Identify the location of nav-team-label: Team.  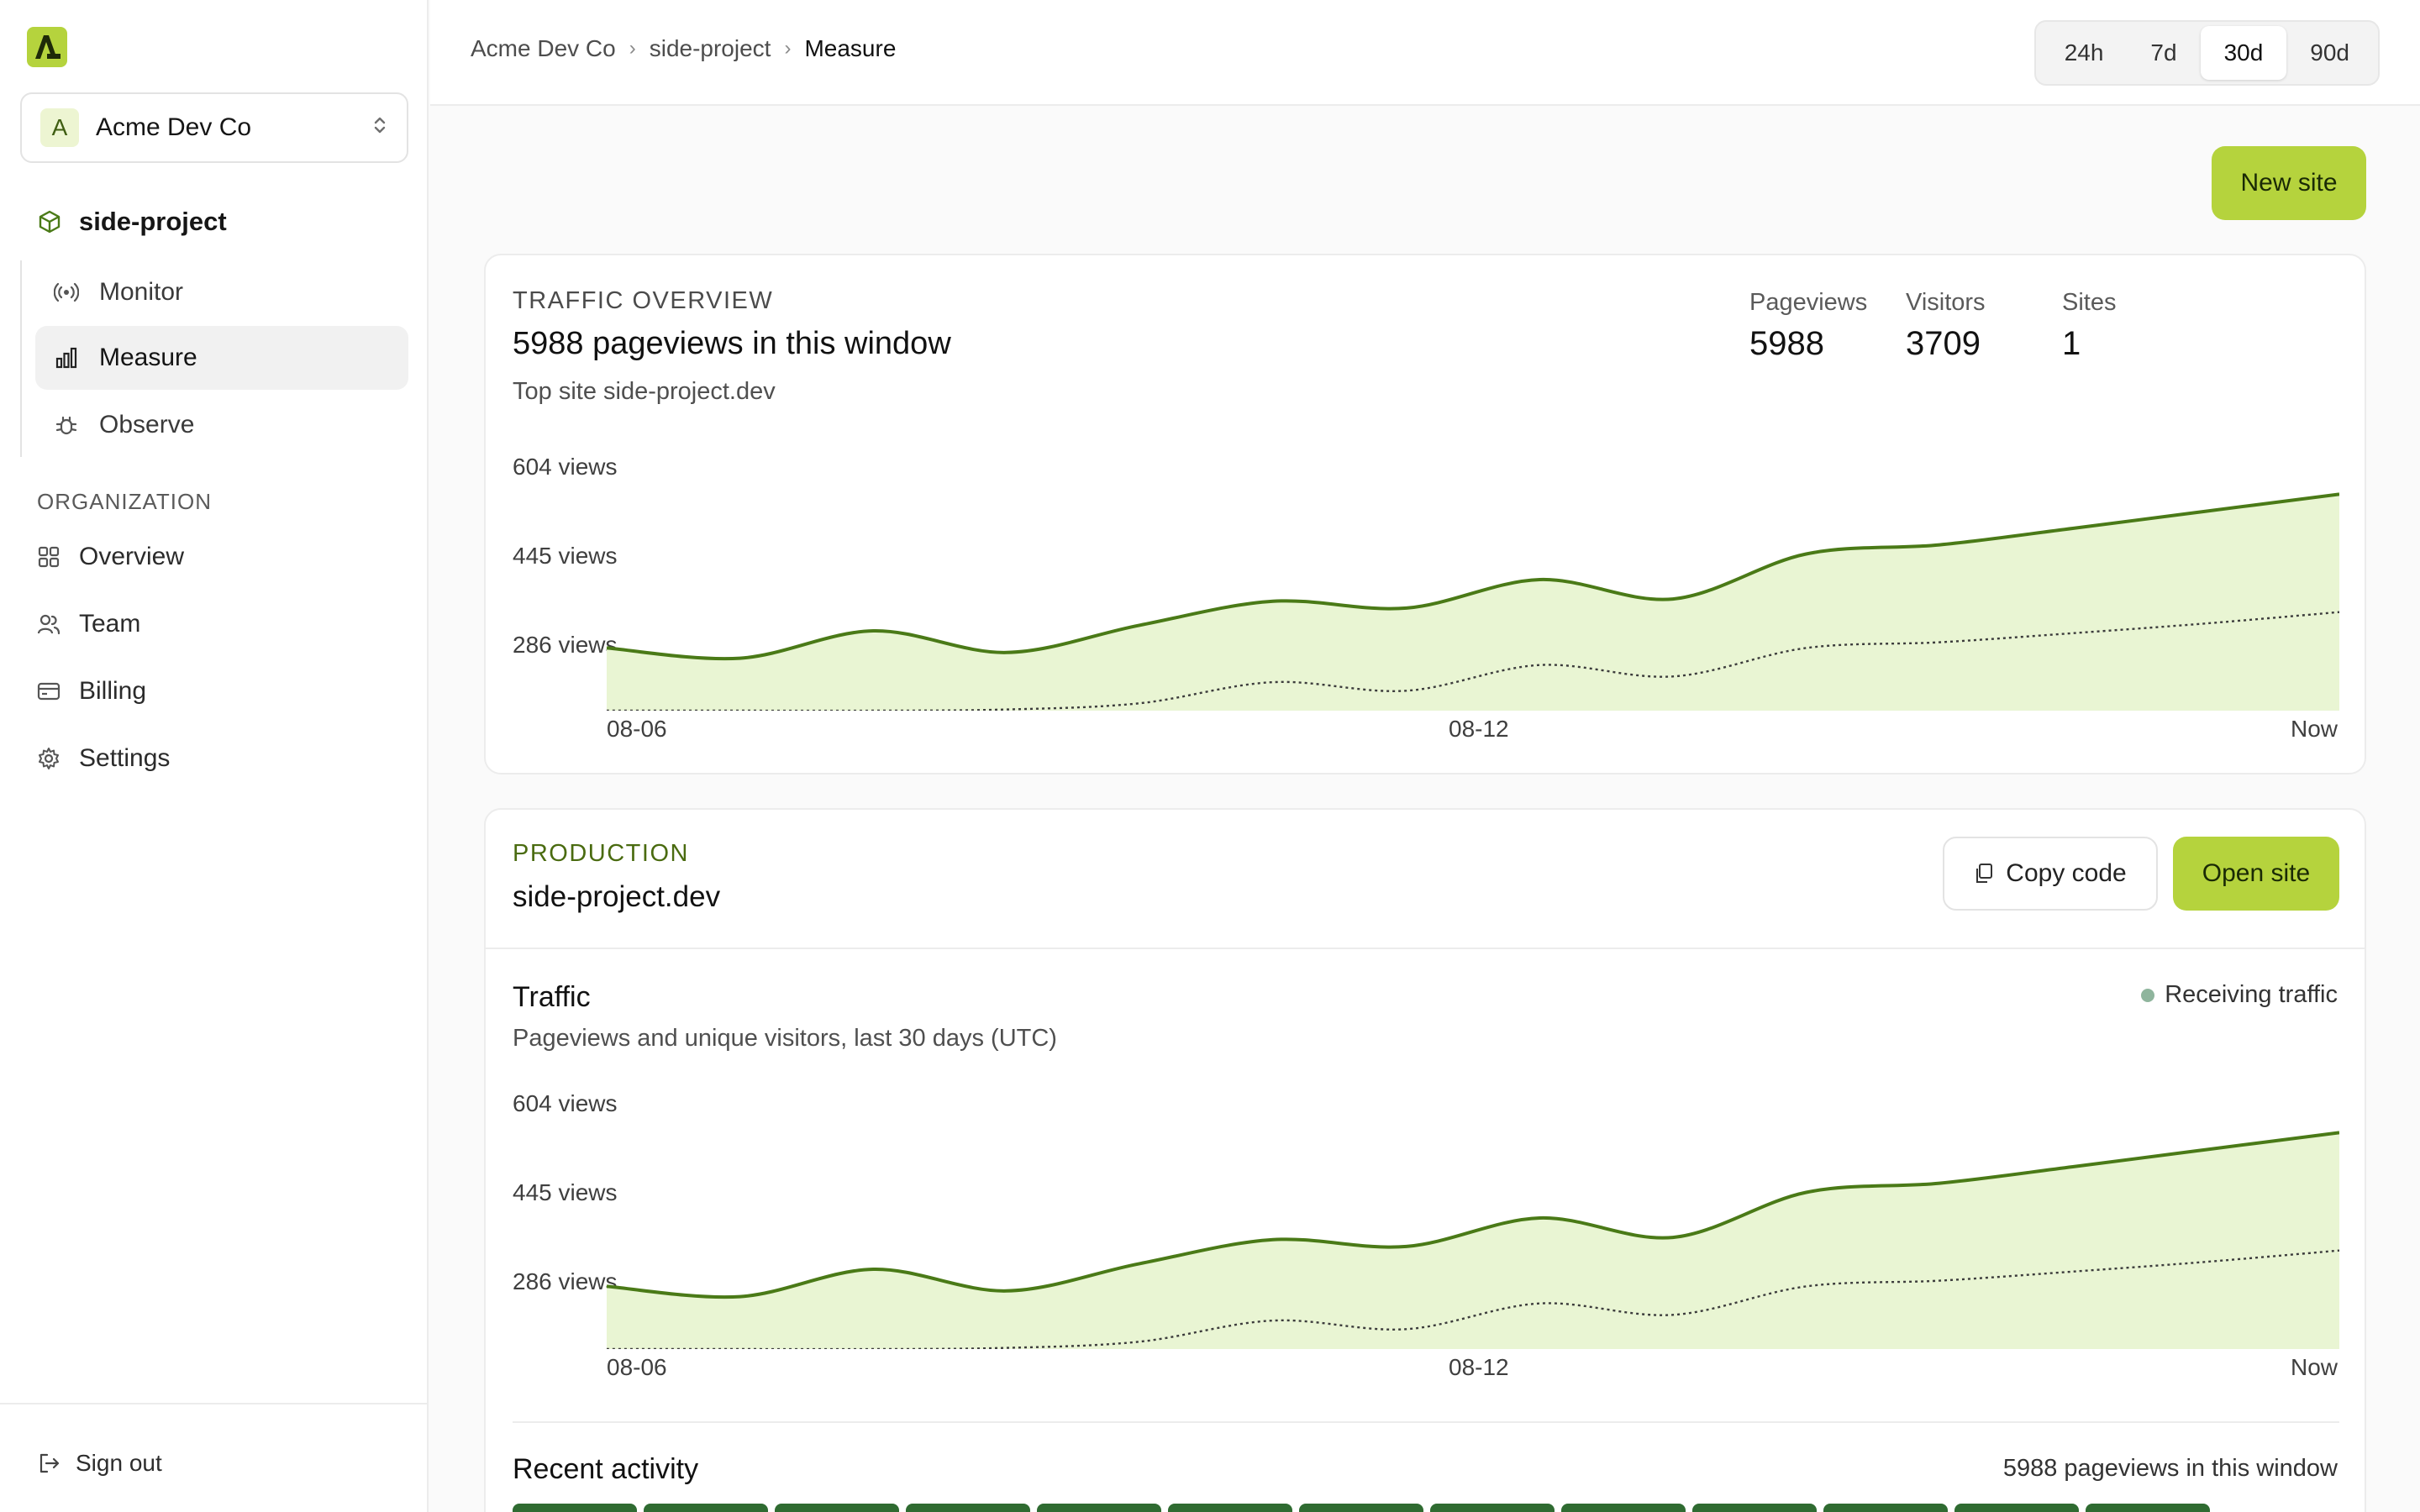
(110, 624).